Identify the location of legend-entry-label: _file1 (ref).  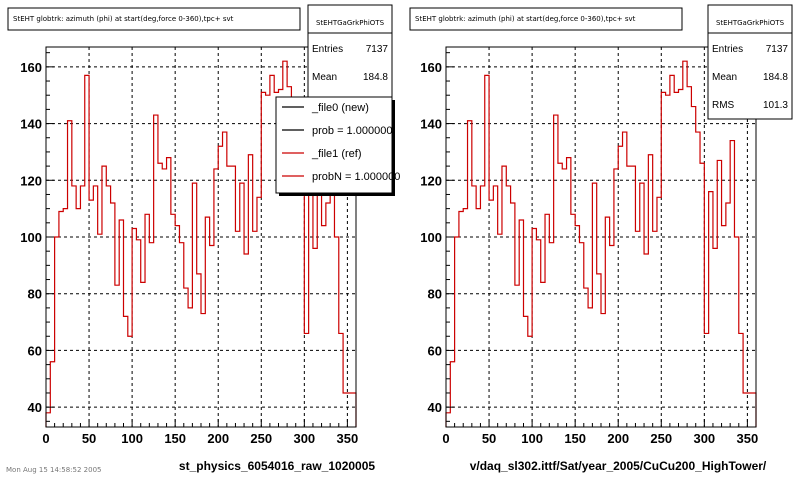
(336, 154).